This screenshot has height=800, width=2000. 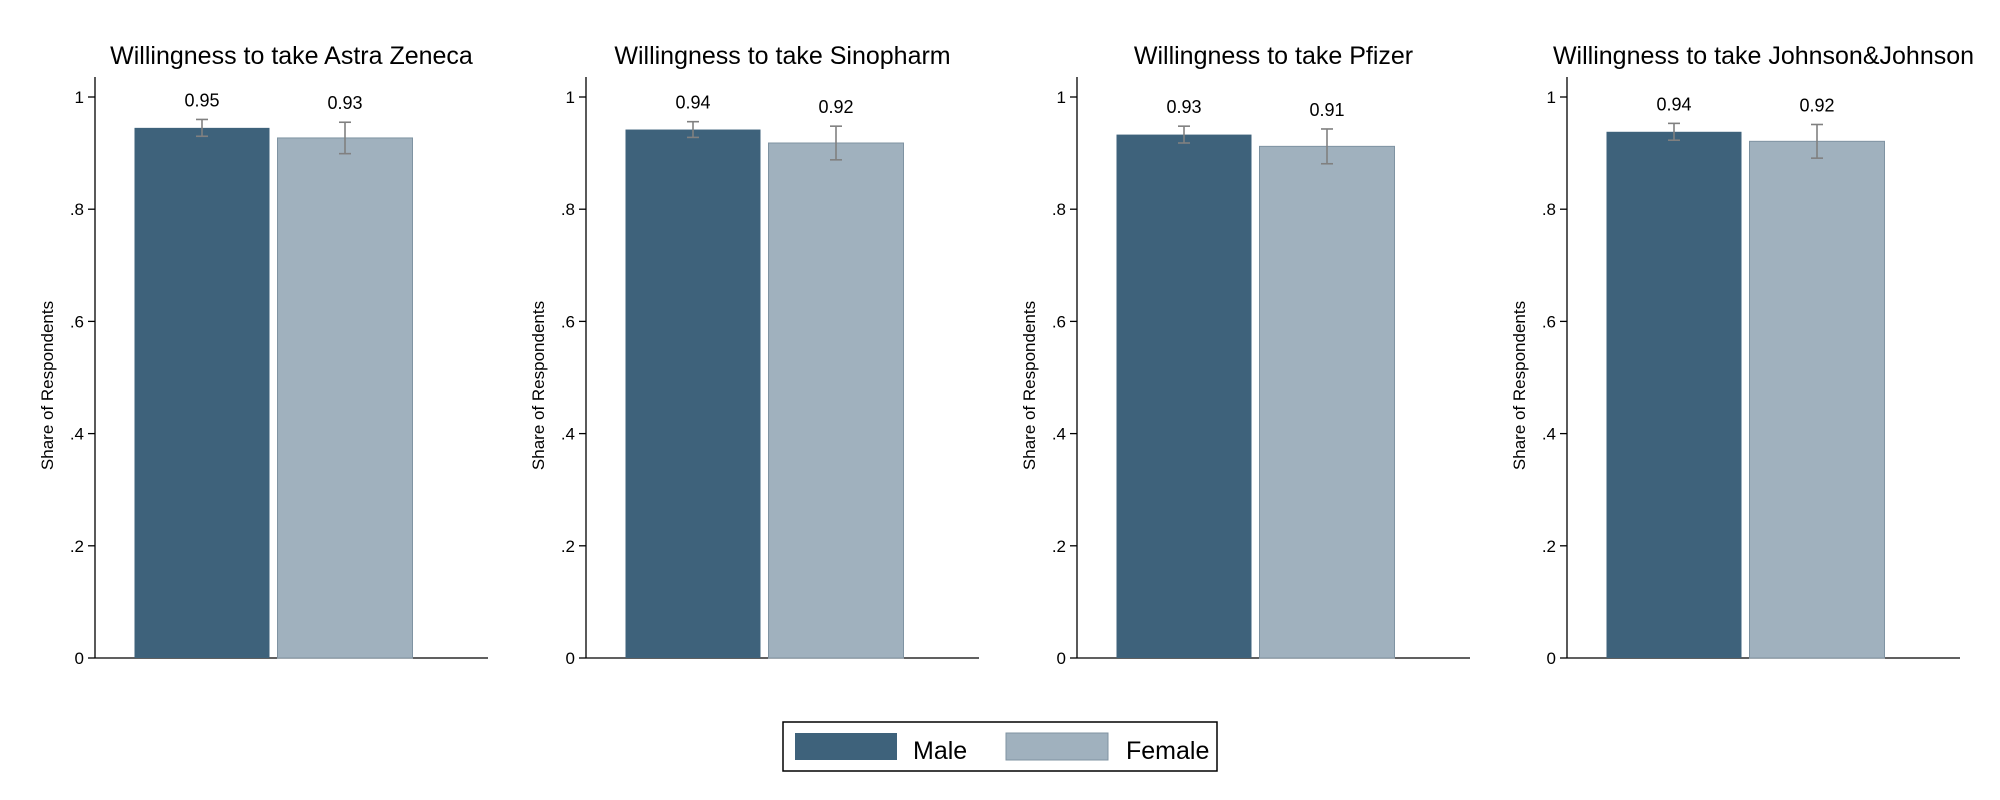 What do you see at coordinates (940, 751) in the screenshot?
I see `legend-label-male: Male` at bounding box center [940, 751].